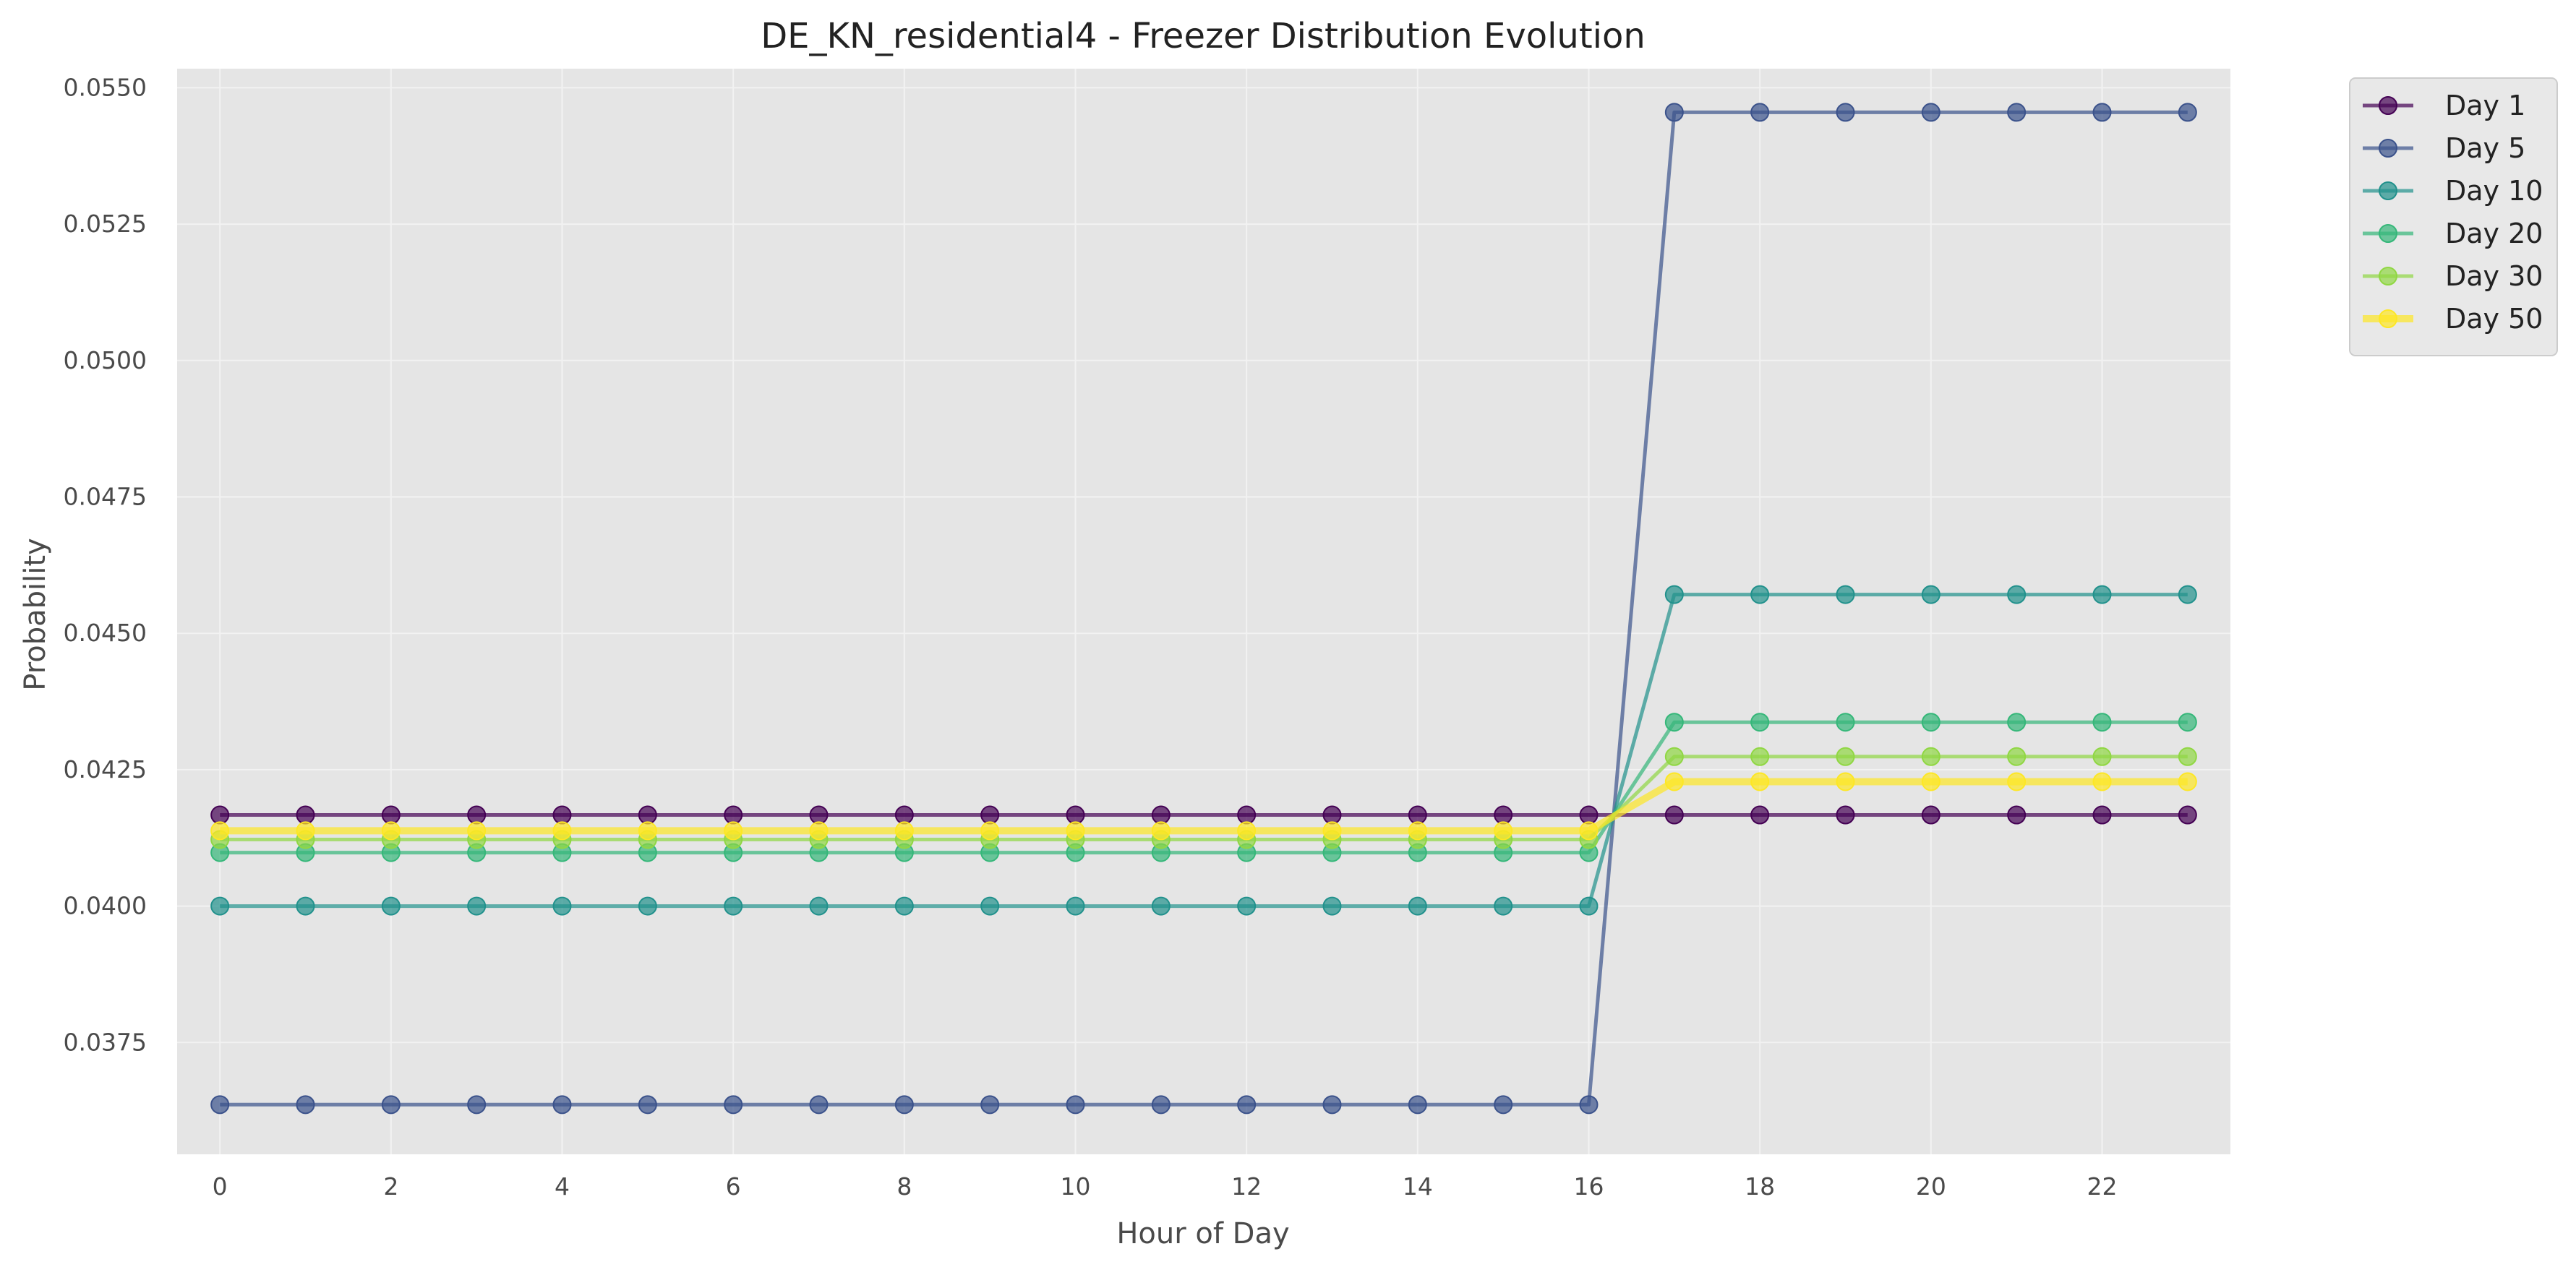 This screenshot has height=1275, width=2576. What do you see at coordinates (35, 614) in the screenshot?
I see `y-axis-label: Probability` at bounding box center [35, 614].